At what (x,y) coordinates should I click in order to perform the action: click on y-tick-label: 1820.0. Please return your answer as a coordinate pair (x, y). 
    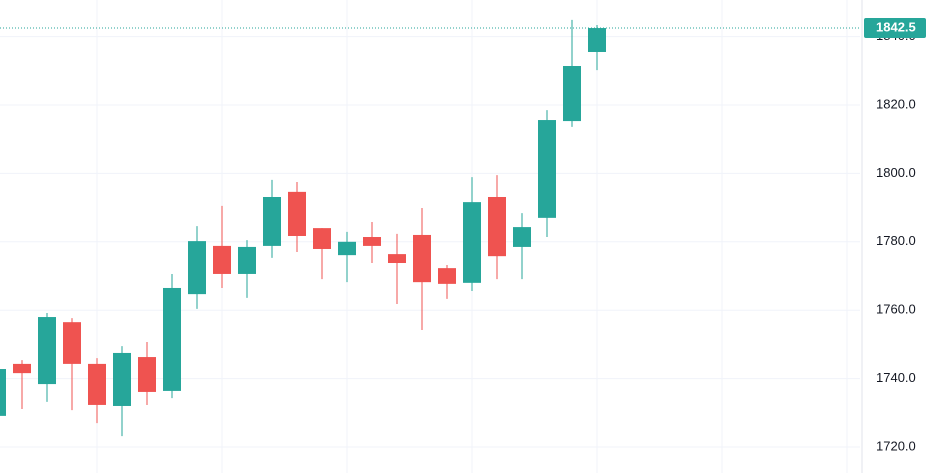
    Looking at the image, I should click on (896, 103).